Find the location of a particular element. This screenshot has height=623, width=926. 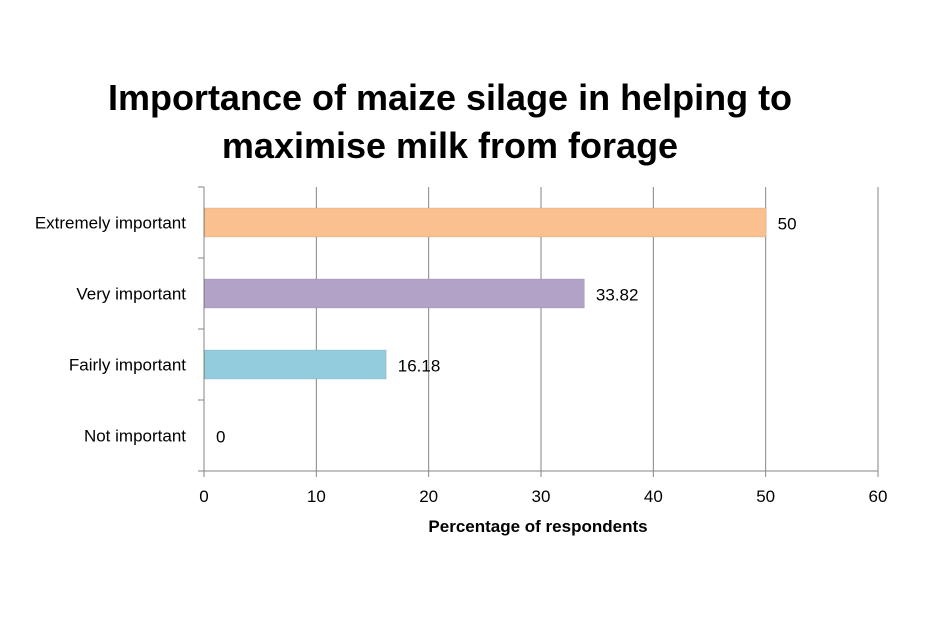

category-label: Not important is located at coordinates (135, 436).